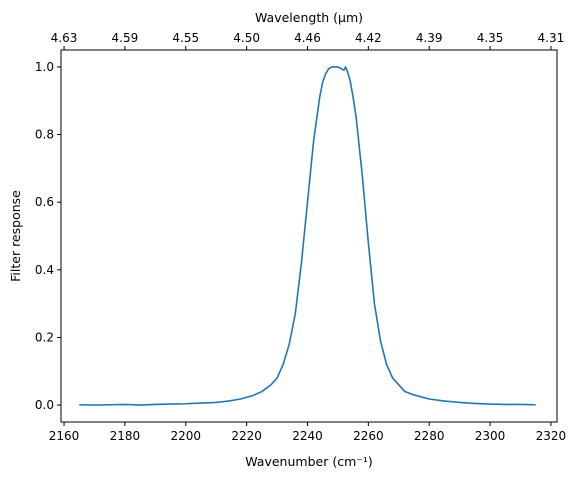 The height and width of the screenshot is (480, 577). What do you see at coordinates (44, 405) in the screenshot?
I see `y-tick-label: 0.0` at bounding box center [44, 405].